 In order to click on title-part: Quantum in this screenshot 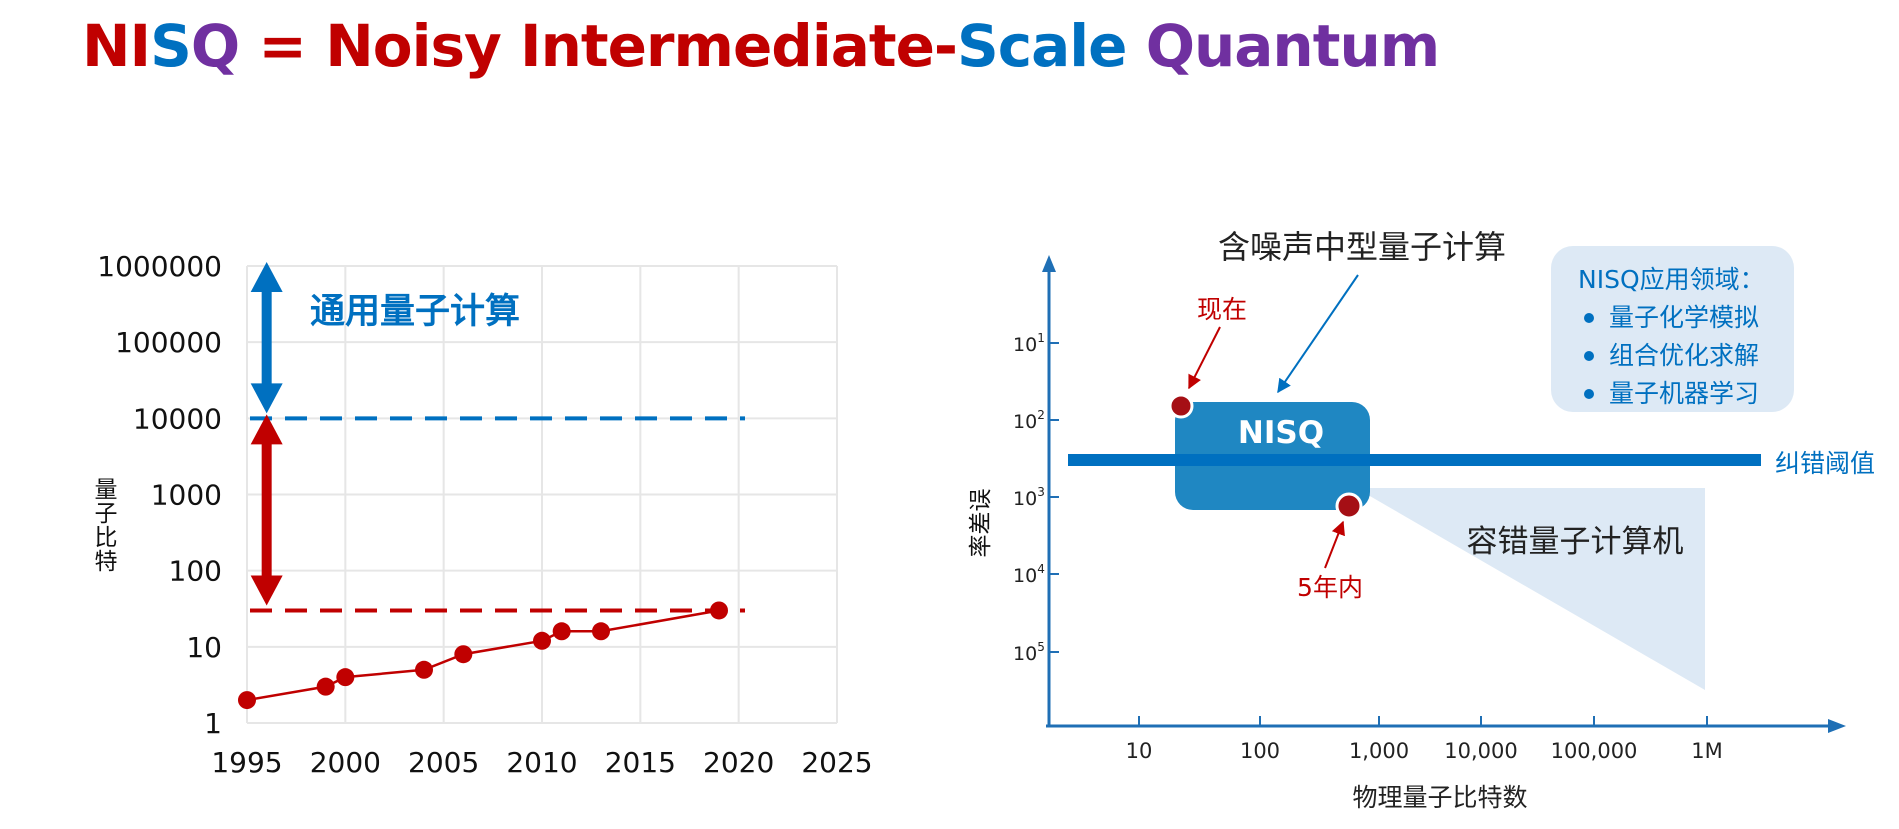, I will do `click(1292, 46)`.